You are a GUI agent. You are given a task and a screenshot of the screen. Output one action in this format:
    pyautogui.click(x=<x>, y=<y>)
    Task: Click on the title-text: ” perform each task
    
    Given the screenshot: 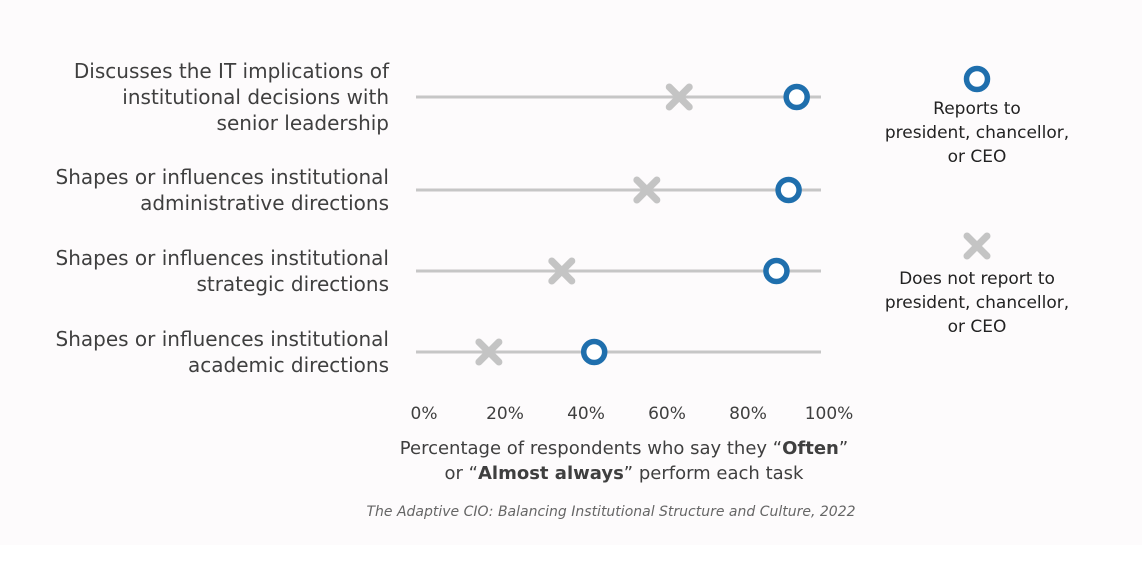 What is the action you would take?
    pyautogui.click(x=714, y=473)
    